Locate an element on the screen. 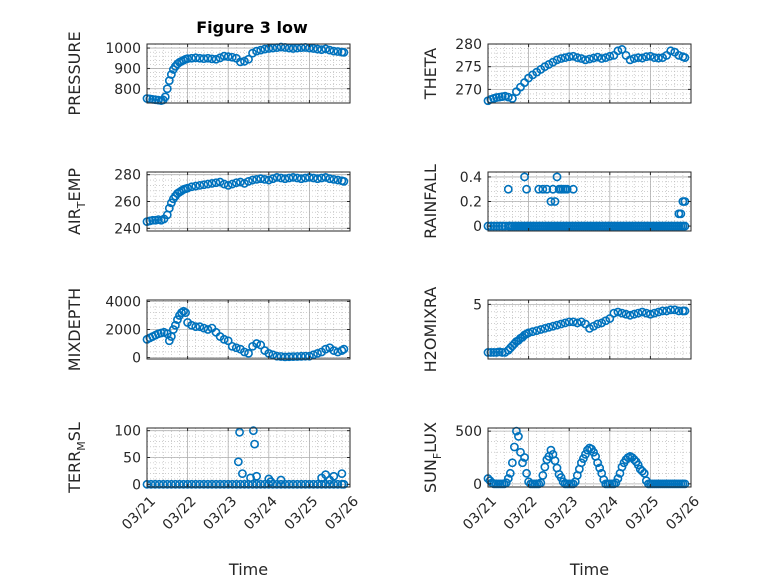 The image size is (778, 583). y-axis-label-rest: SL is located at coordinates (74, 431).